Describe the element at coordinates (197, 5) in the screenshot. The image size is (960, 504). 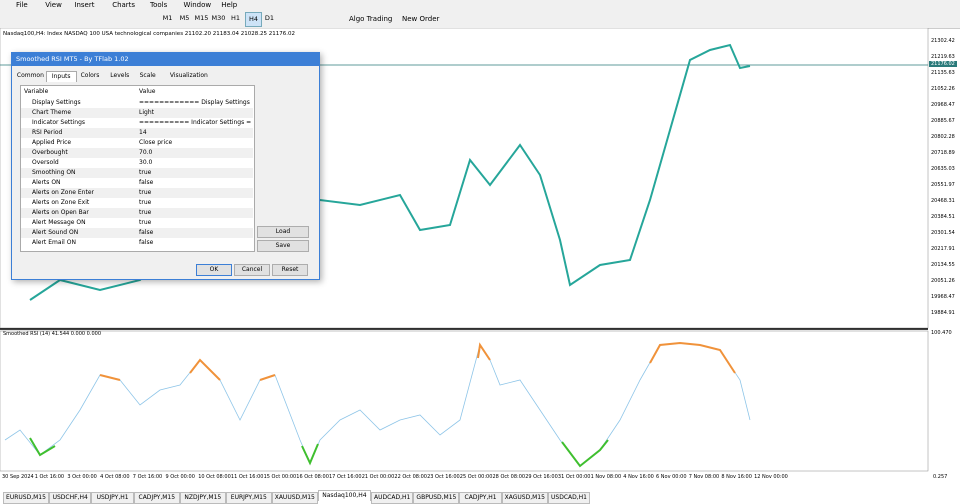
I see `menu-item: Window` at that location.